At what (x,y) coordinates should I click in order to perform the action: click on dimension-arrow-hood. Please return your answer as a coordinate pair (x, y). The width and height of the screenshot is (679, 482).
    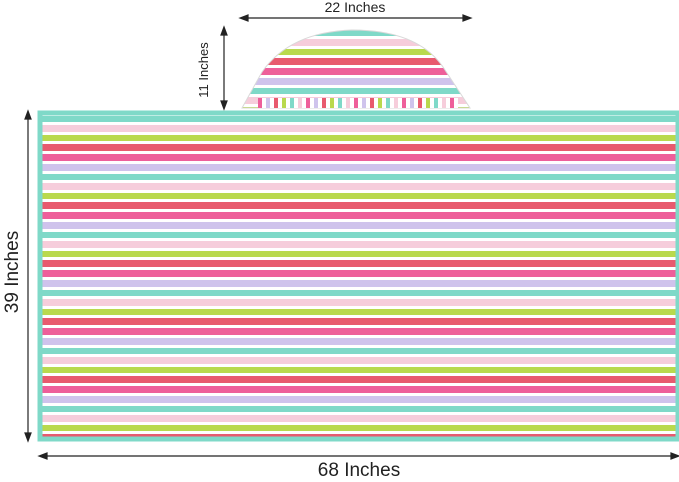
    Looking at the image, I should click on (224, 68).